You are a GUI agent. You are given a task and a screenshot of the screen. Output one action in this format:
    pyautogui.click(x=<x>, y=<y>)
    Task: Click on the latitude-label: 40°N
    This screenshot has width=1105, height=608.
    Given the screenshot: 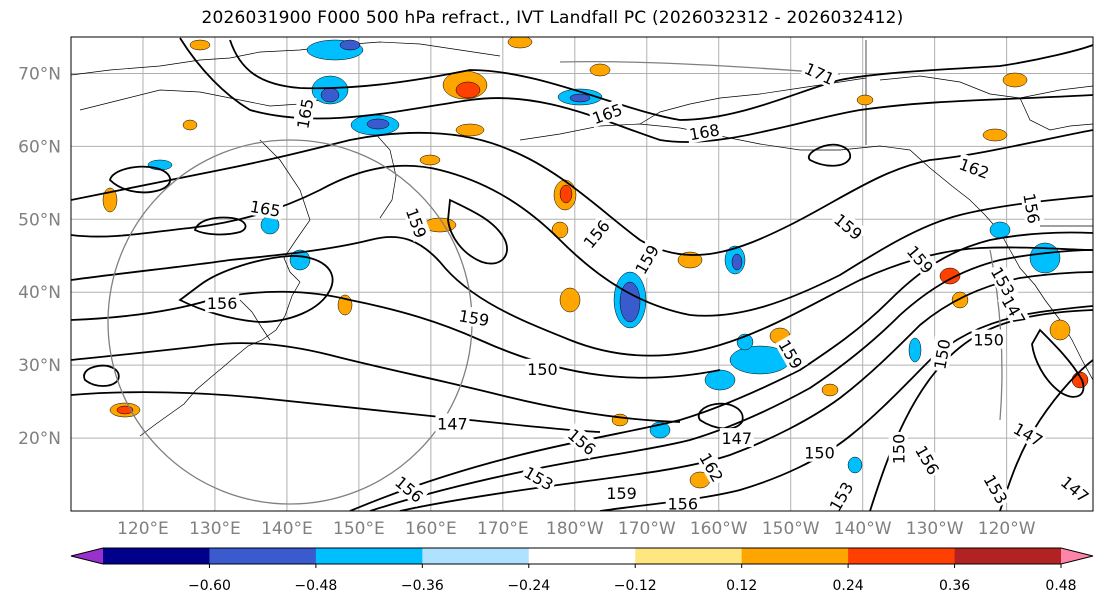 What is the action you would take?
    pyautogui.click(x=39, y=293)
    